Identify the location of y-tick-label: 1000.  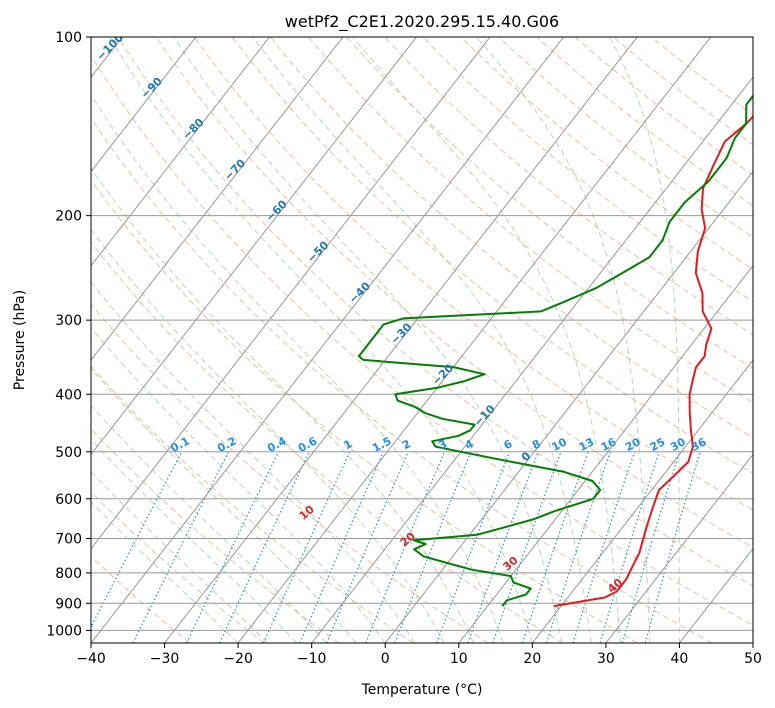
(64, 631).